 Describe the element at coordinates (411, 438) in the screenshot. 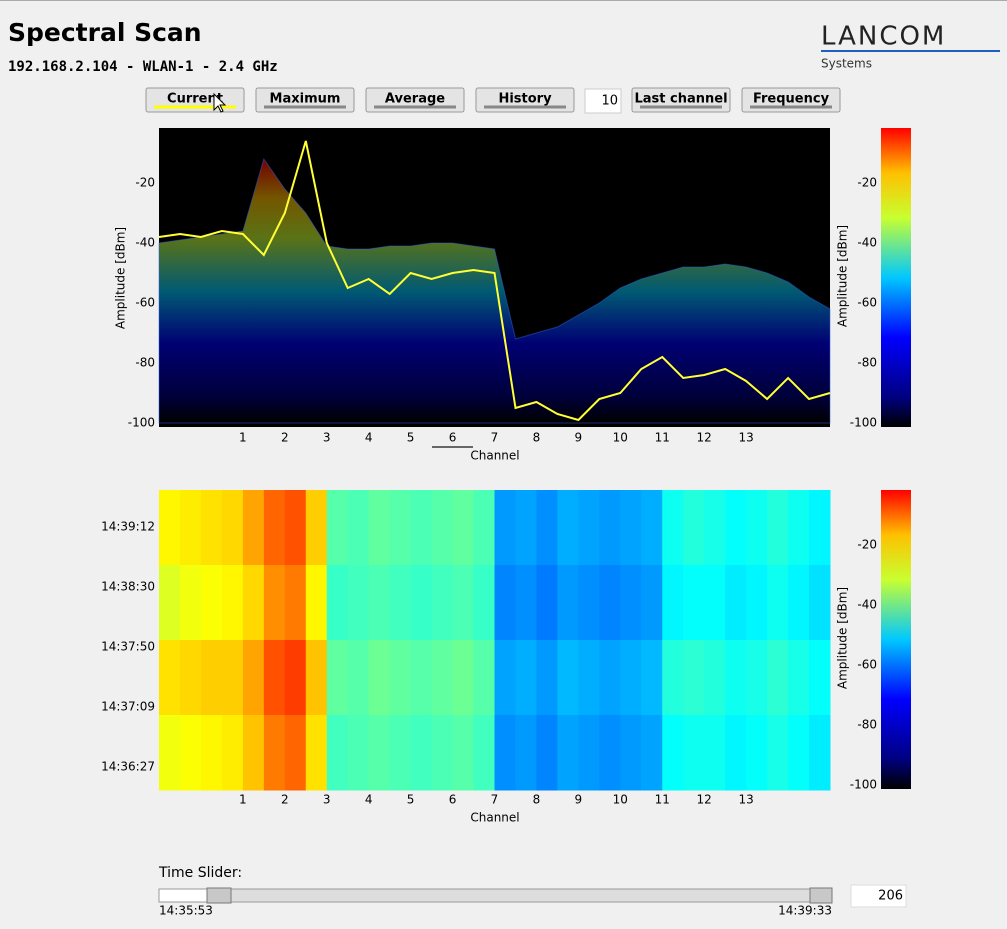

I see `x-tick-label: 5` at that location.